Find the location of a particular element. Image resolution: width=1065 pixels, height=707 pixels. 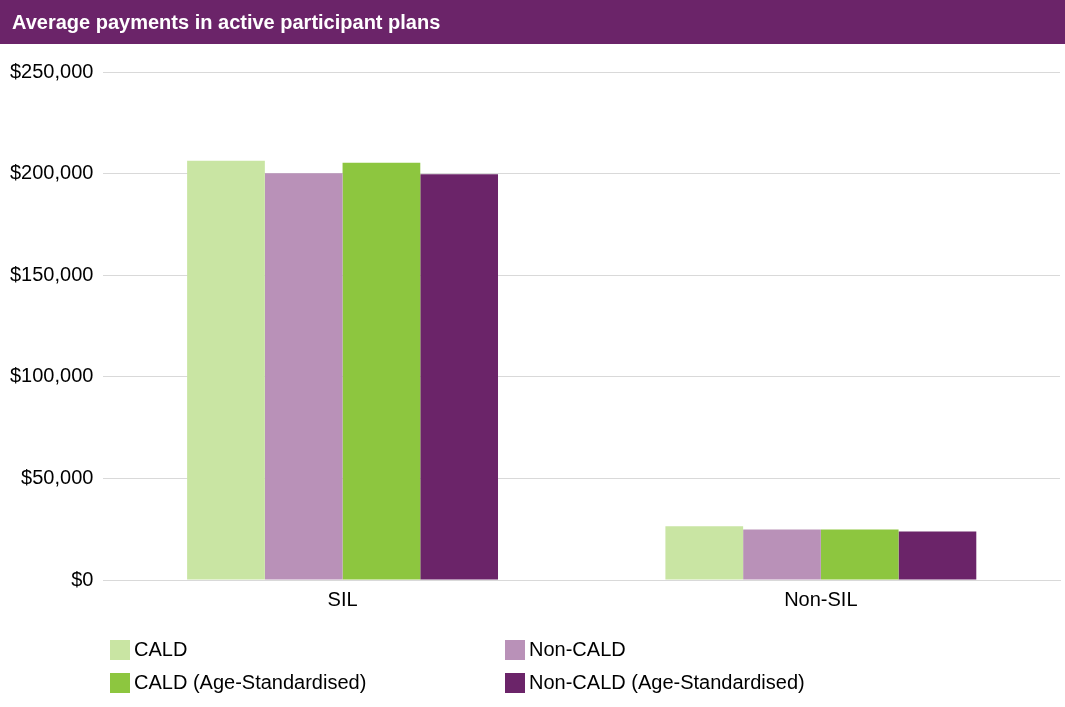

legend-label: Non-CALD is located at coordinates (577, 649).